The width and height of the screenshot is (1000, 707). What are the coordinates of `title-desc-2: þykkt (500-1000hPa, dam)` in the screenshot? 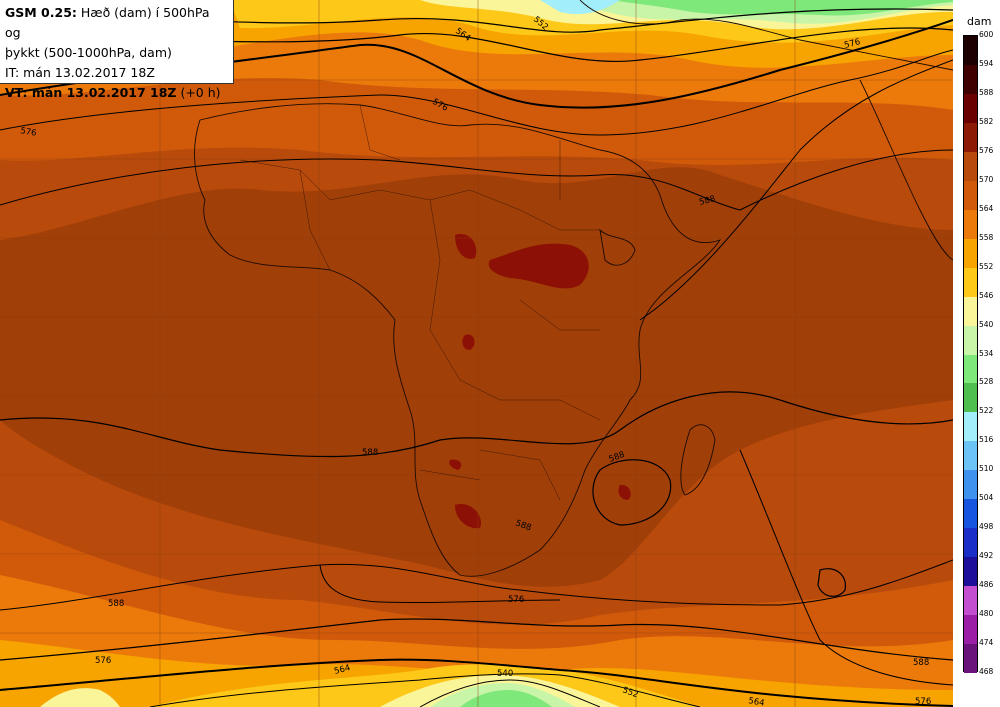 It's located at (88, 52).